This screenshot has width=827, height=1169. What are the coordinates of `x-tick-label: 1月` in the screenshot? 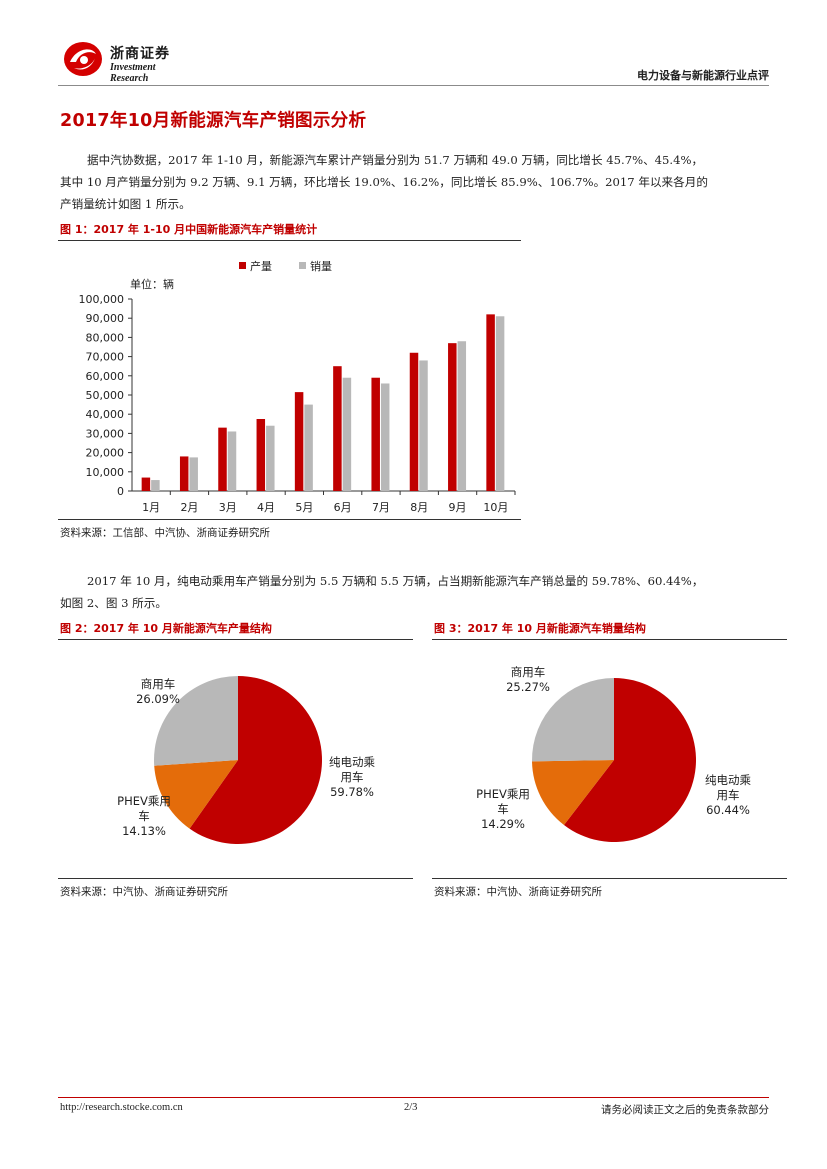 It's located at (151, 507).